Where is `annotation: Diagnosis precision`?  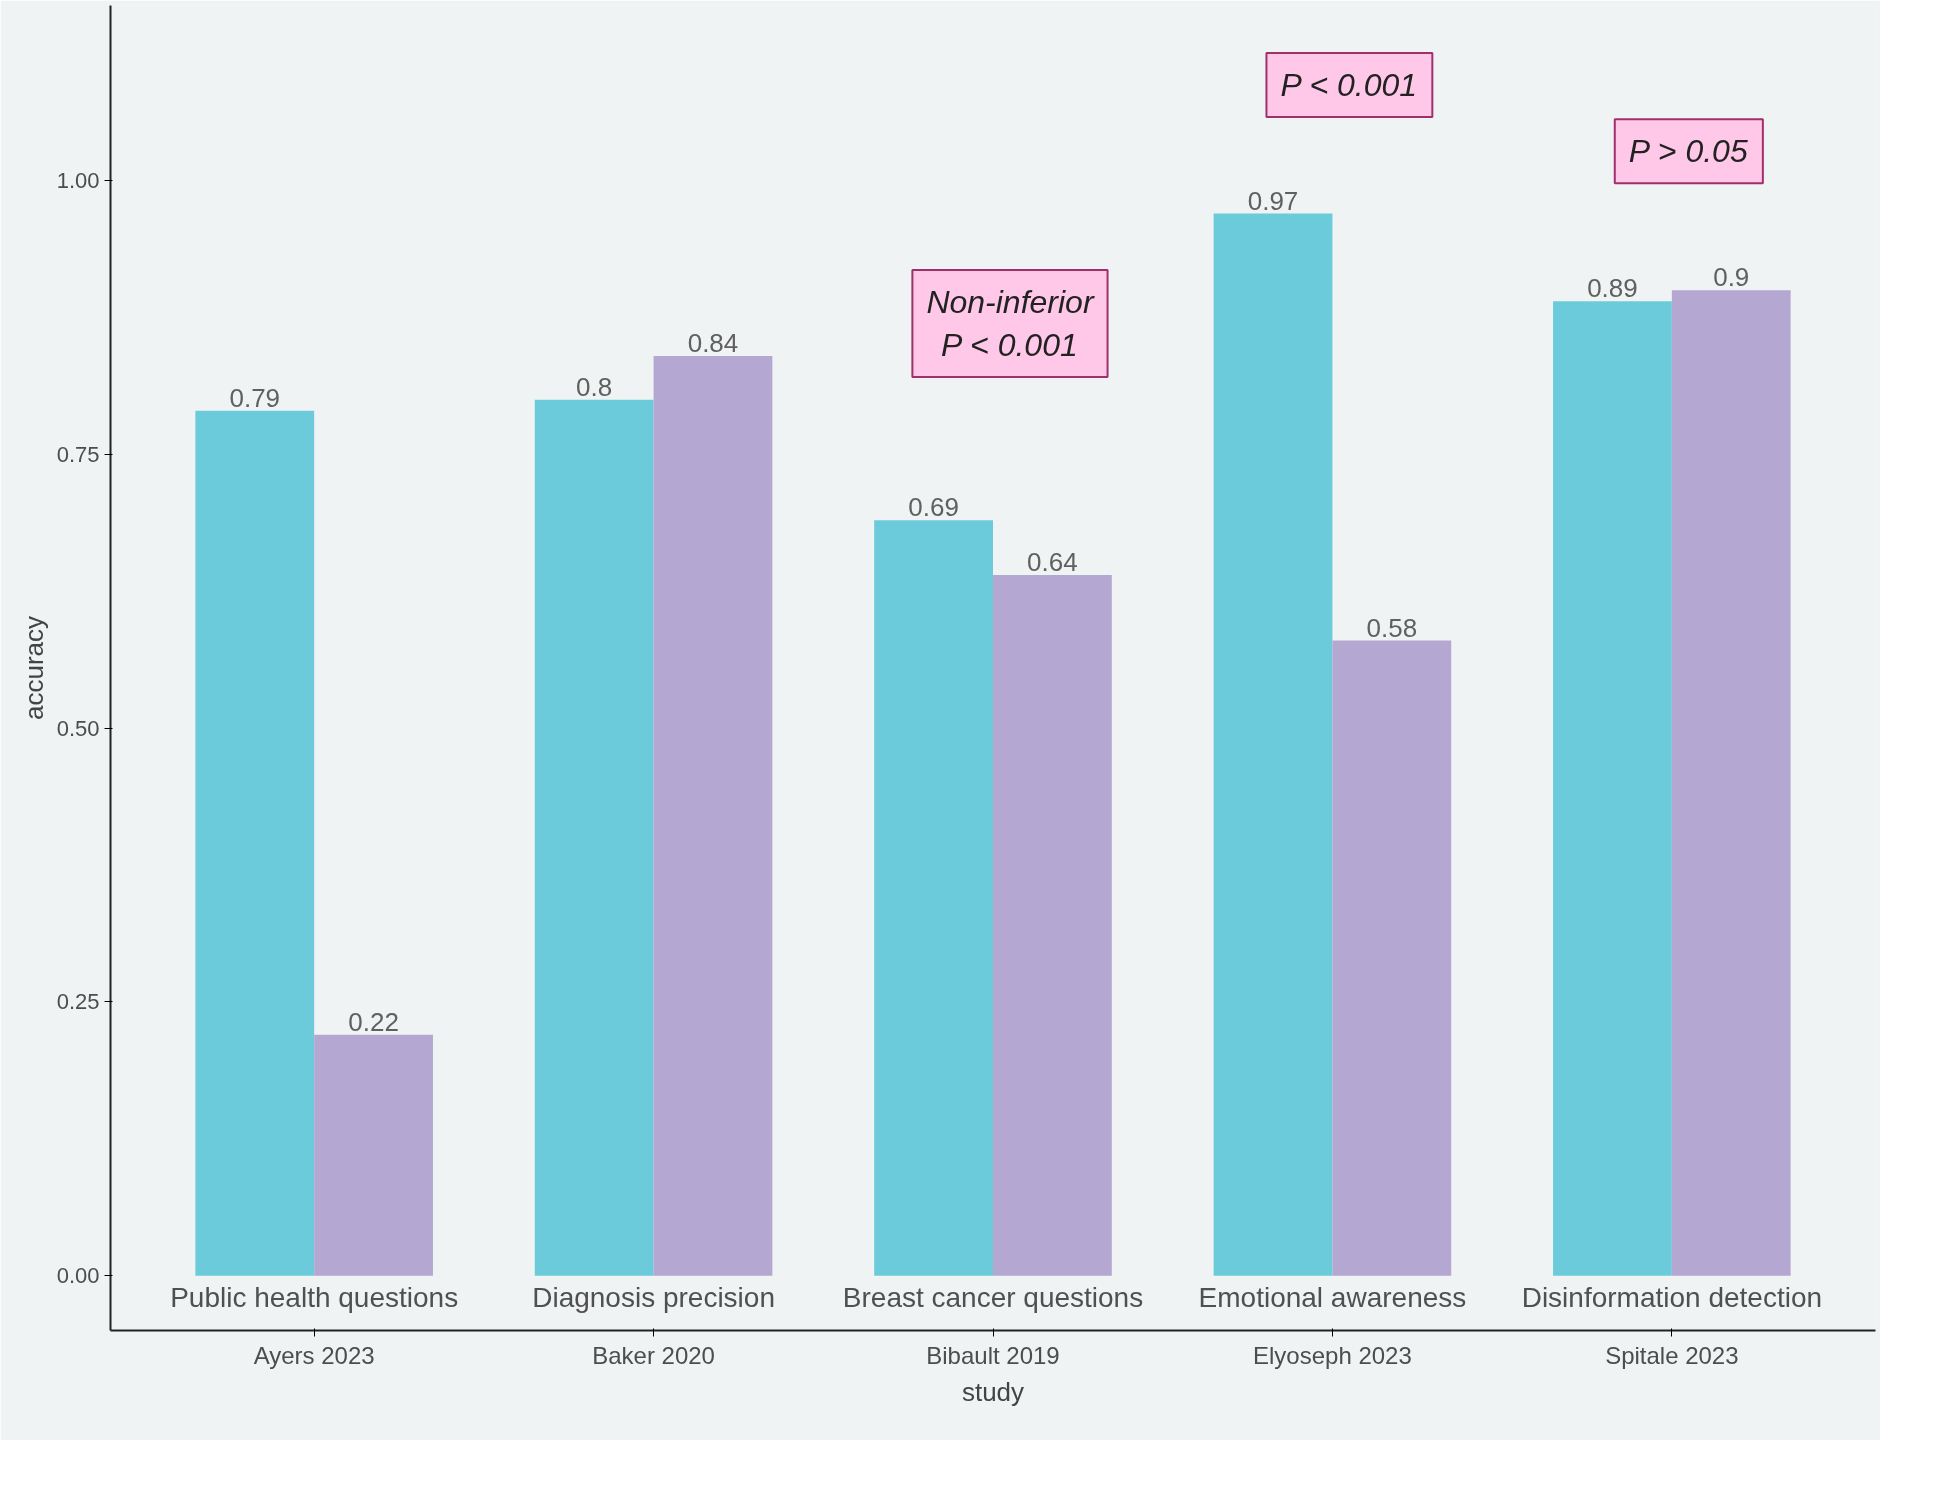
annotation: Diagnosis precision is located at coordinates (653, 1297).